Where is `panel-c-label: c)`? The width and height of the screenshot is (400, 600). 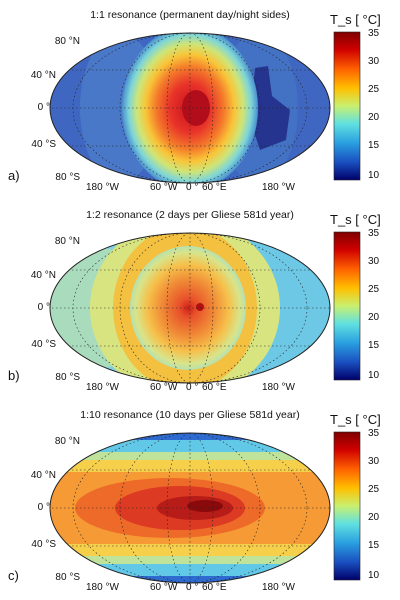
panel-c-label: c) is located at coordinates (13, 575).